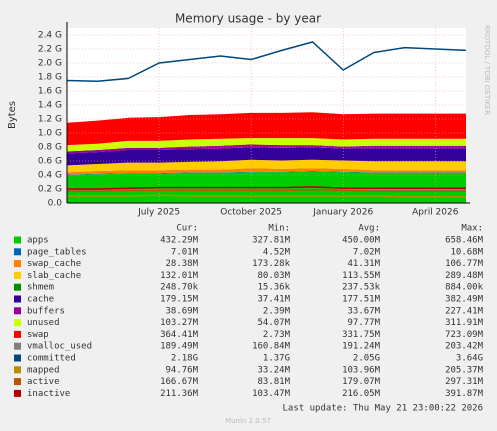 The width and height of the screenshot is (497, 431). Describe the element at coordinates (50, 190) in the screenshot. I see `y-tick-label: 0.2 G` at that location.